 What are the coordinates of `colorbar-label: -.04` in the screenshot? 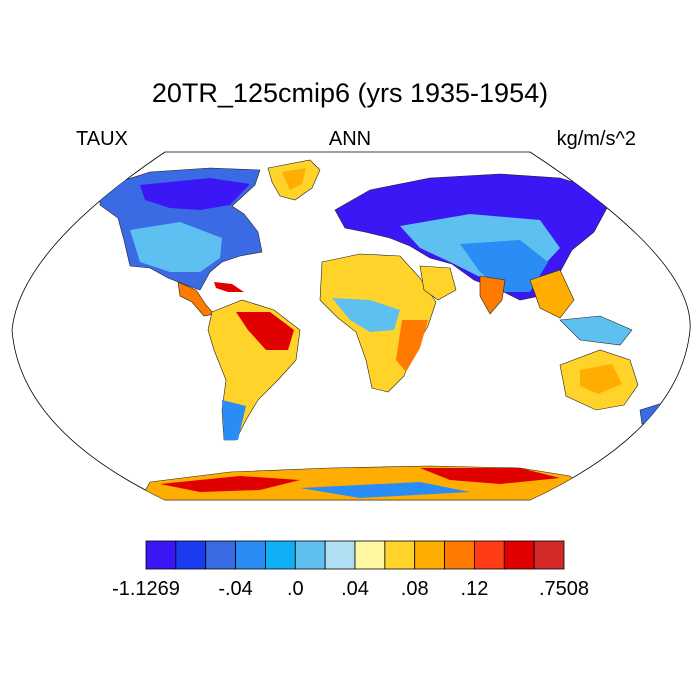 It's located at (235, 589).